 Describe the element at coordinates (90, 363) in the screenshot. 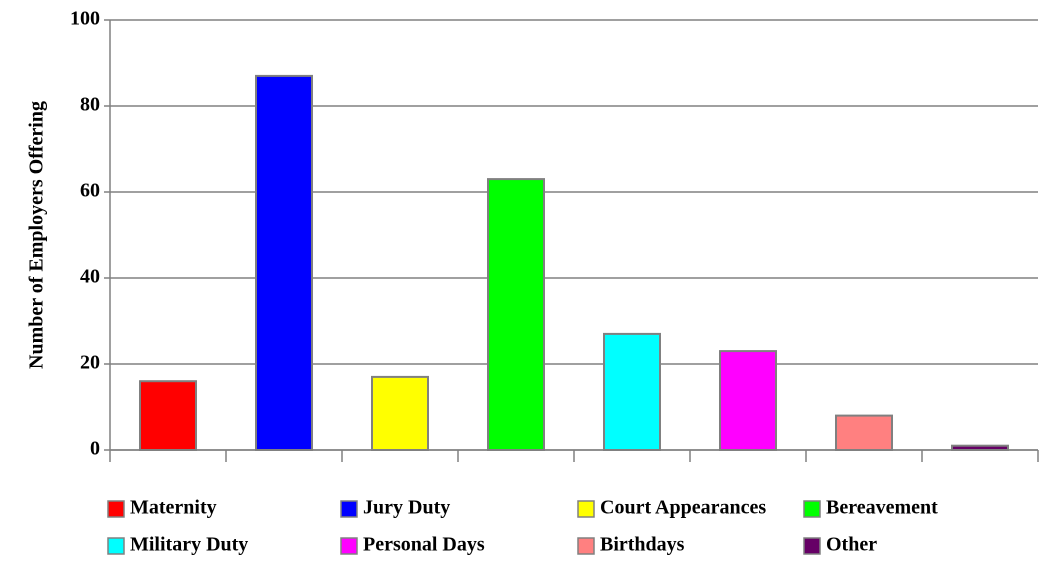

I see `y-tick-label: 20` at that location.